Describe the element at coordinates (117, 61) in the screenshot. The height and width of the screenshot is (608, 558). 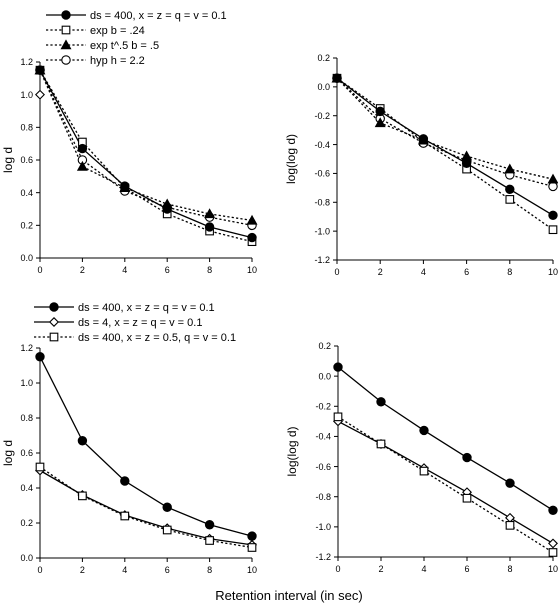
I see `legend-entry: hyp h = 2.2` at that location.